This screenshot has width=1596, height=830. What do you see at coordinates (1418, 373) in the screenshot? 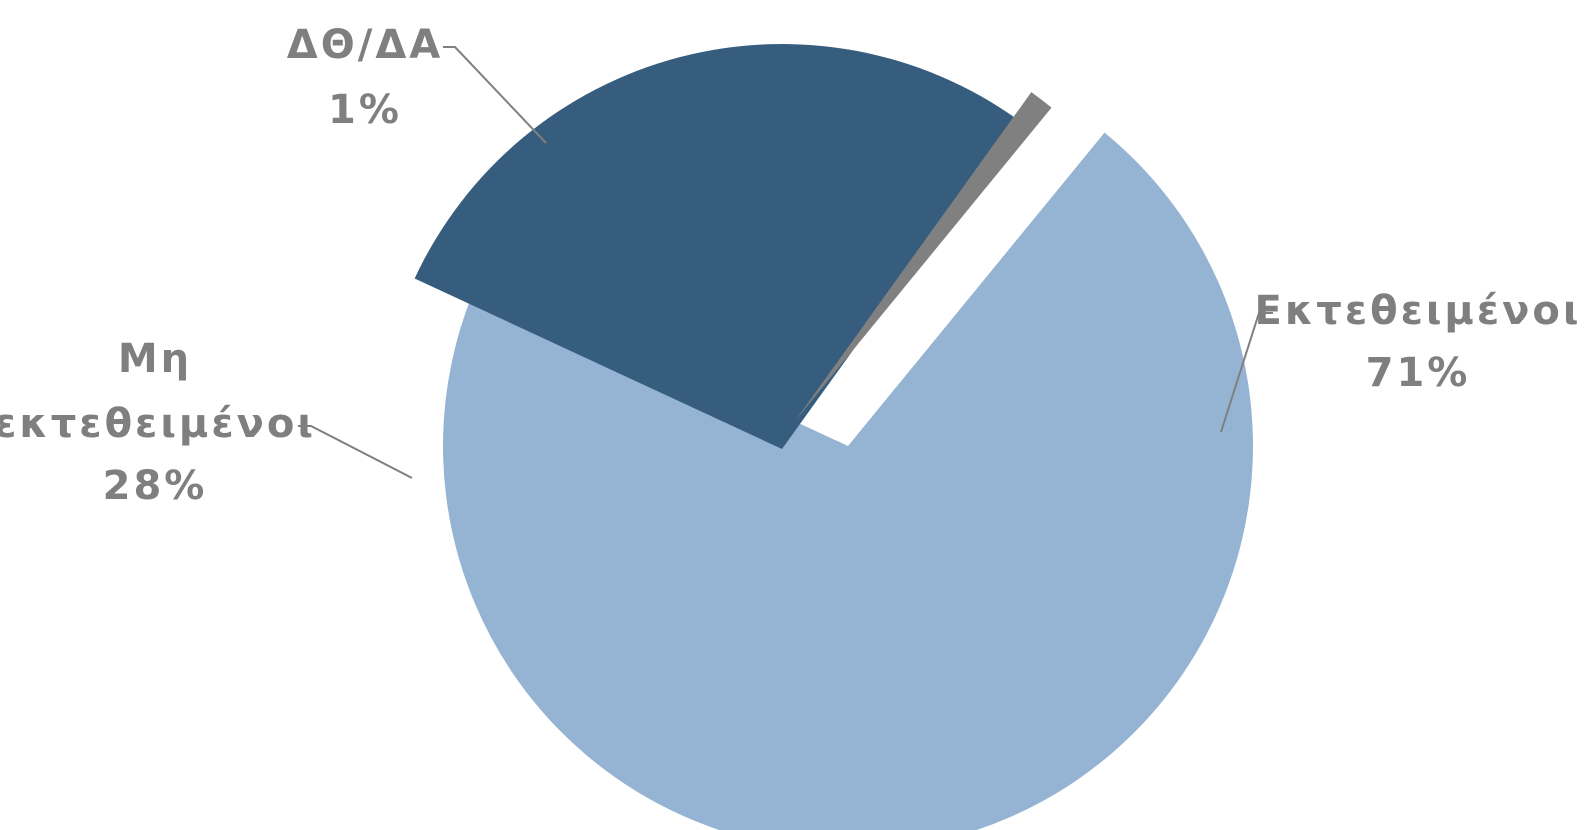
I see `slice-value-label-1: 71%` at bounding box center [1418, 373].